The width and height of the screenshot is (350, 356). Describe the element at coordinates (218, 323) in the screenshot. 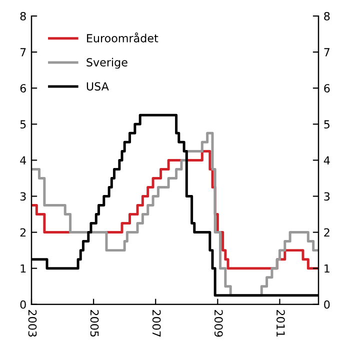

I see `x-tick-label: 2009` at that location.